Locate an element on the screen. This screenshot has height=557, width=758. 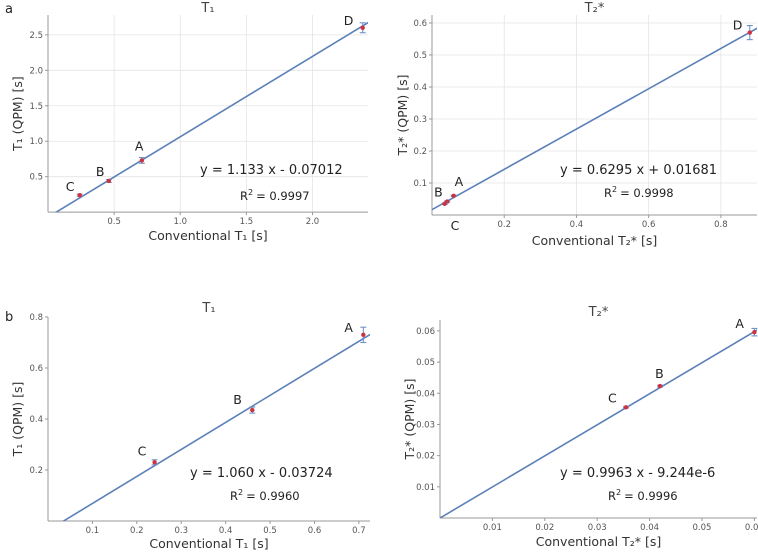
x-tick-label: 0.06 is located at coordinates (751, 528).